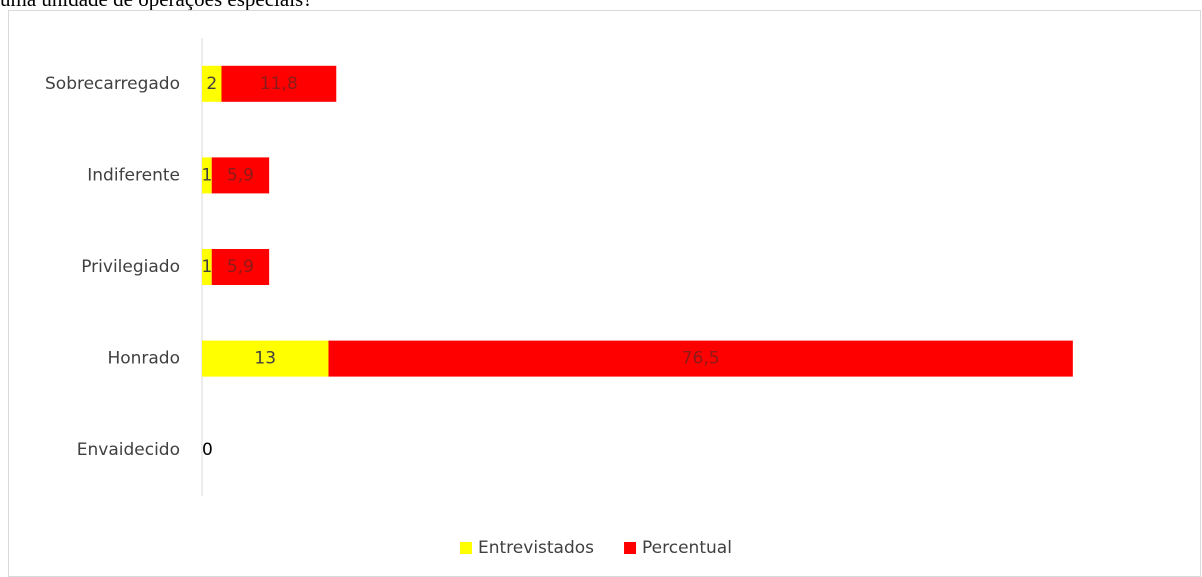 The image size is (1202, 577). I want to click on data-label: 11,8, so click(279, 84).